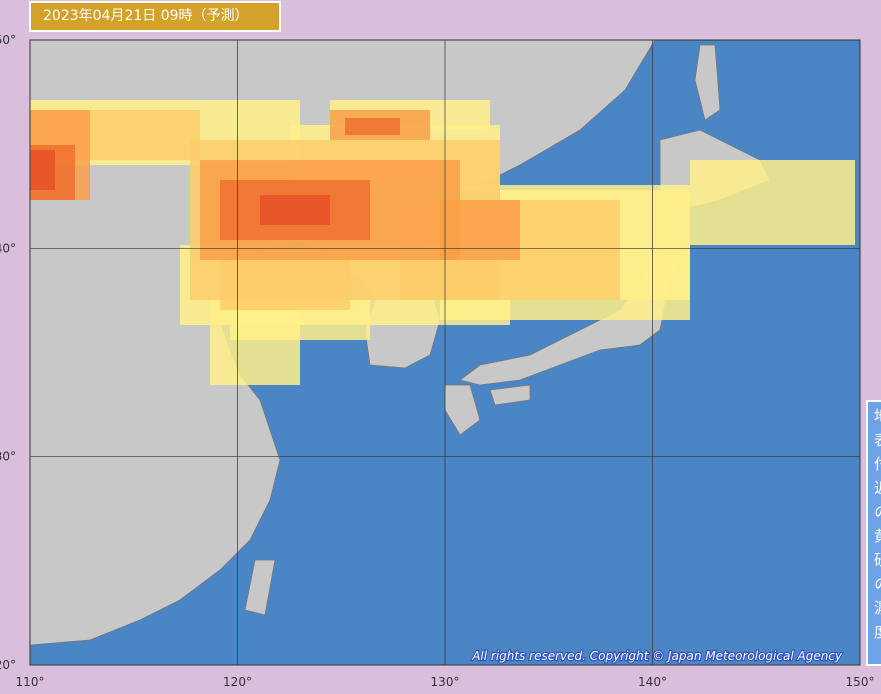  Describe the element at coordinates (652, 682) in the screenshot. I see `x-tick-label: 140°` at that location.